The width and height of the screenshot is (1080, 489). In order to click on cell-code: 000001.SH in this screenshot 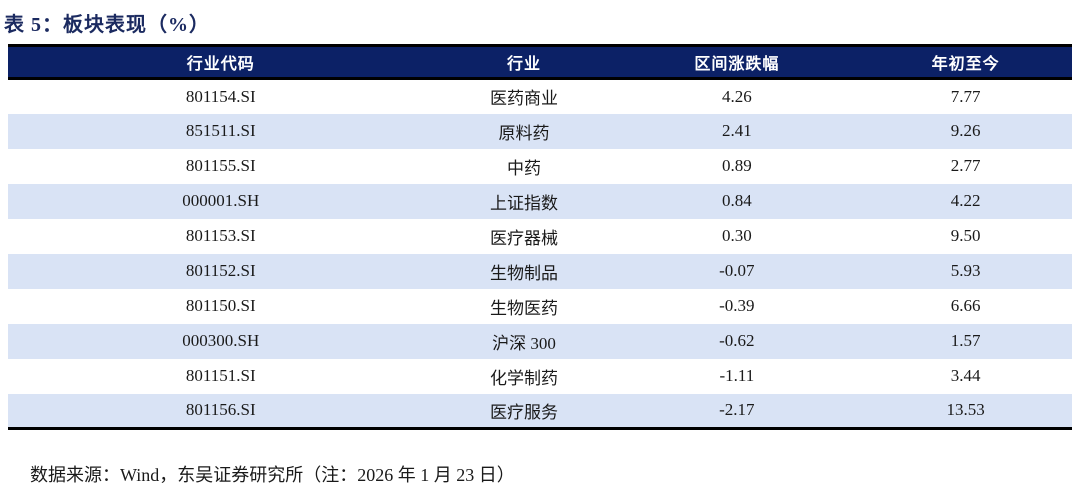, I will do `click(221, 200)`.